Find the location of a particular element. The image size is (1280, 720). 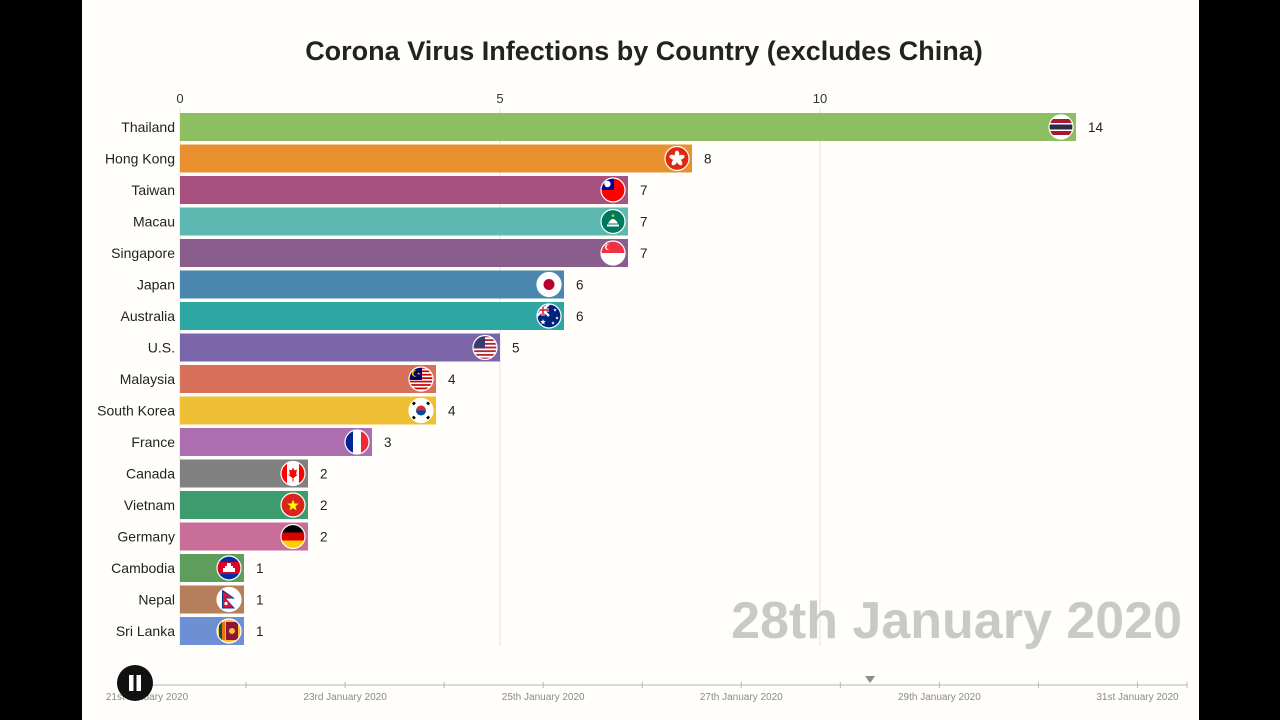

country-label: Canada is located at coordinates (150, 474).